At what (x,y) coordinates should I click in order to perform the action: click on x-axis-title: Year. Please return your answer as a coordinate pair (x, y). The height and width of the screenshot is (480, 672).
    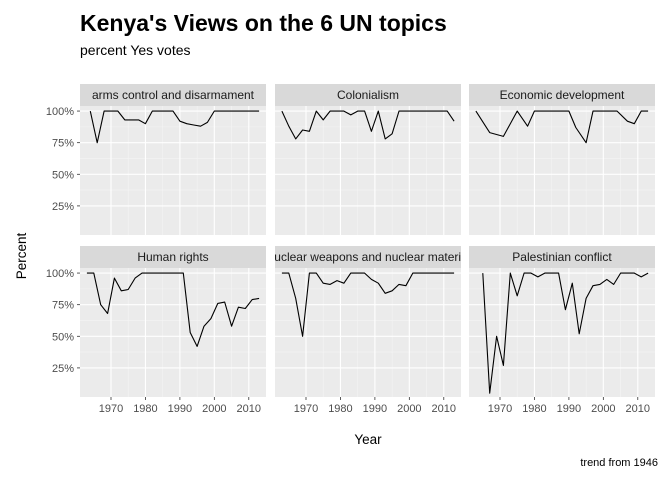
    Looking at the image, I should click on (368, 439).